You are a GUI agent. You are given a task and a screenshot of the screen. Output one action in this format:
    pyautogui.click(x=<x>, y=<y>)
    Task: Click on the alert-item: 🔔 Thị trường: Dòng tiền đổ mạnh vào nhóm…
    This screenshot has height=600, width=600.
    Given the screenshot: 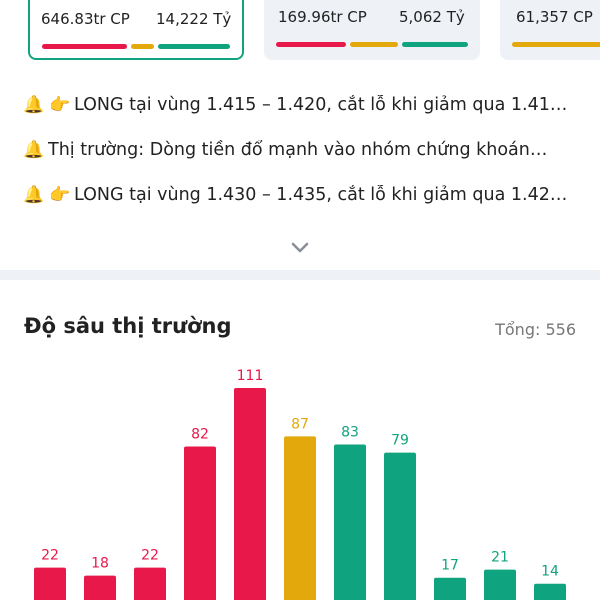 What is the action you would take?
    pyautogui.click(x=302, y=149)
    